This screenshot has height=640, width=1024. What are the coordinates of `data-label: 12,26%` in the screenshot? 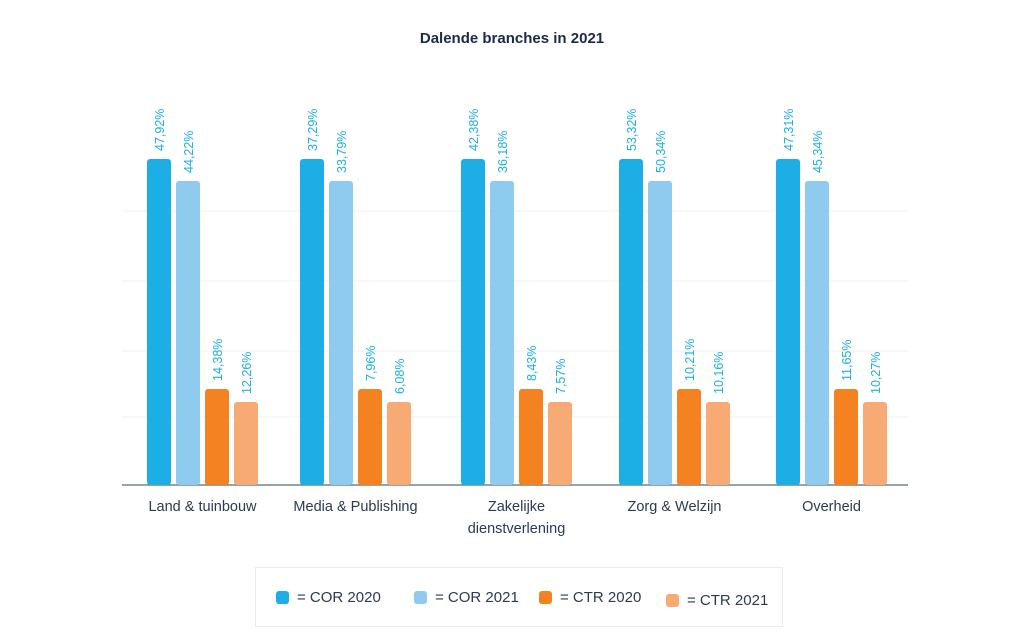 It's located at (247, 373).